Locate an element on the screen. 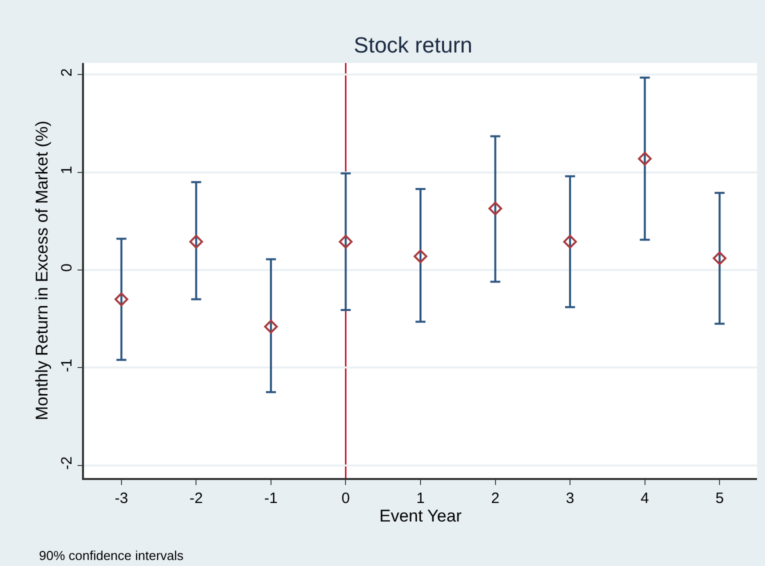 This screenshot has width=765, height=566. x-tick-label: -1 is located at coordinates (271, 498).